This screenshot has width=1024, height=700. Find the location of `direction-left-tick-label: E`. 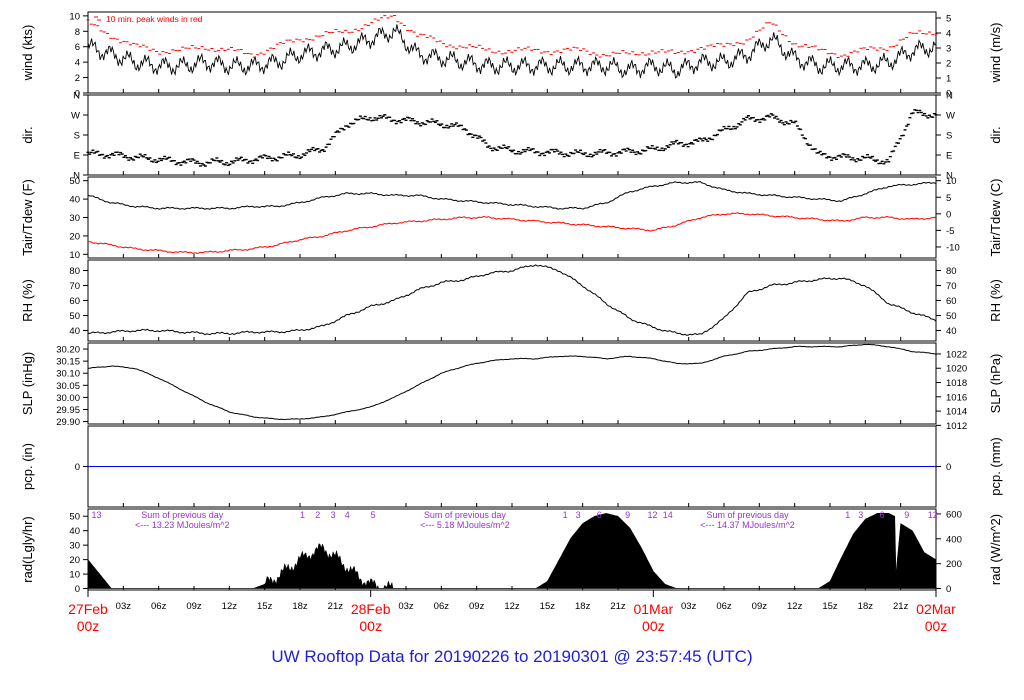

direction-left-tick-label: E is located at coordinates (77, 156).